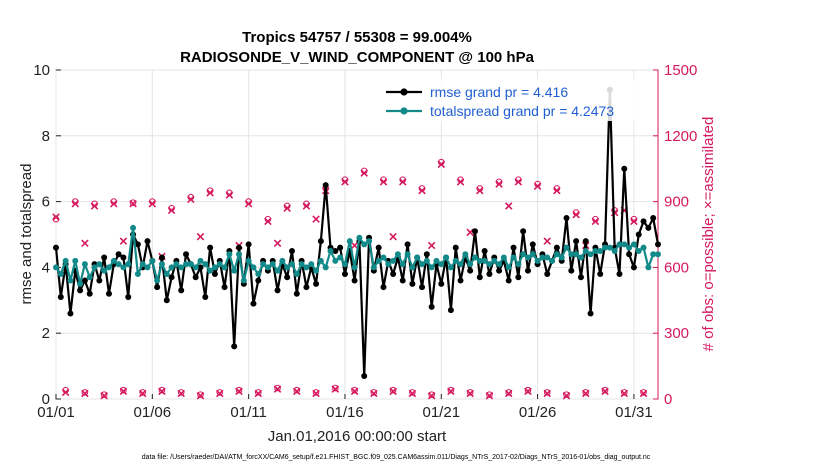  I want to click on title-line-2: RADIOSONDE_V_WIND_COMPONENT @ 100 hPa, so click(357, 57).